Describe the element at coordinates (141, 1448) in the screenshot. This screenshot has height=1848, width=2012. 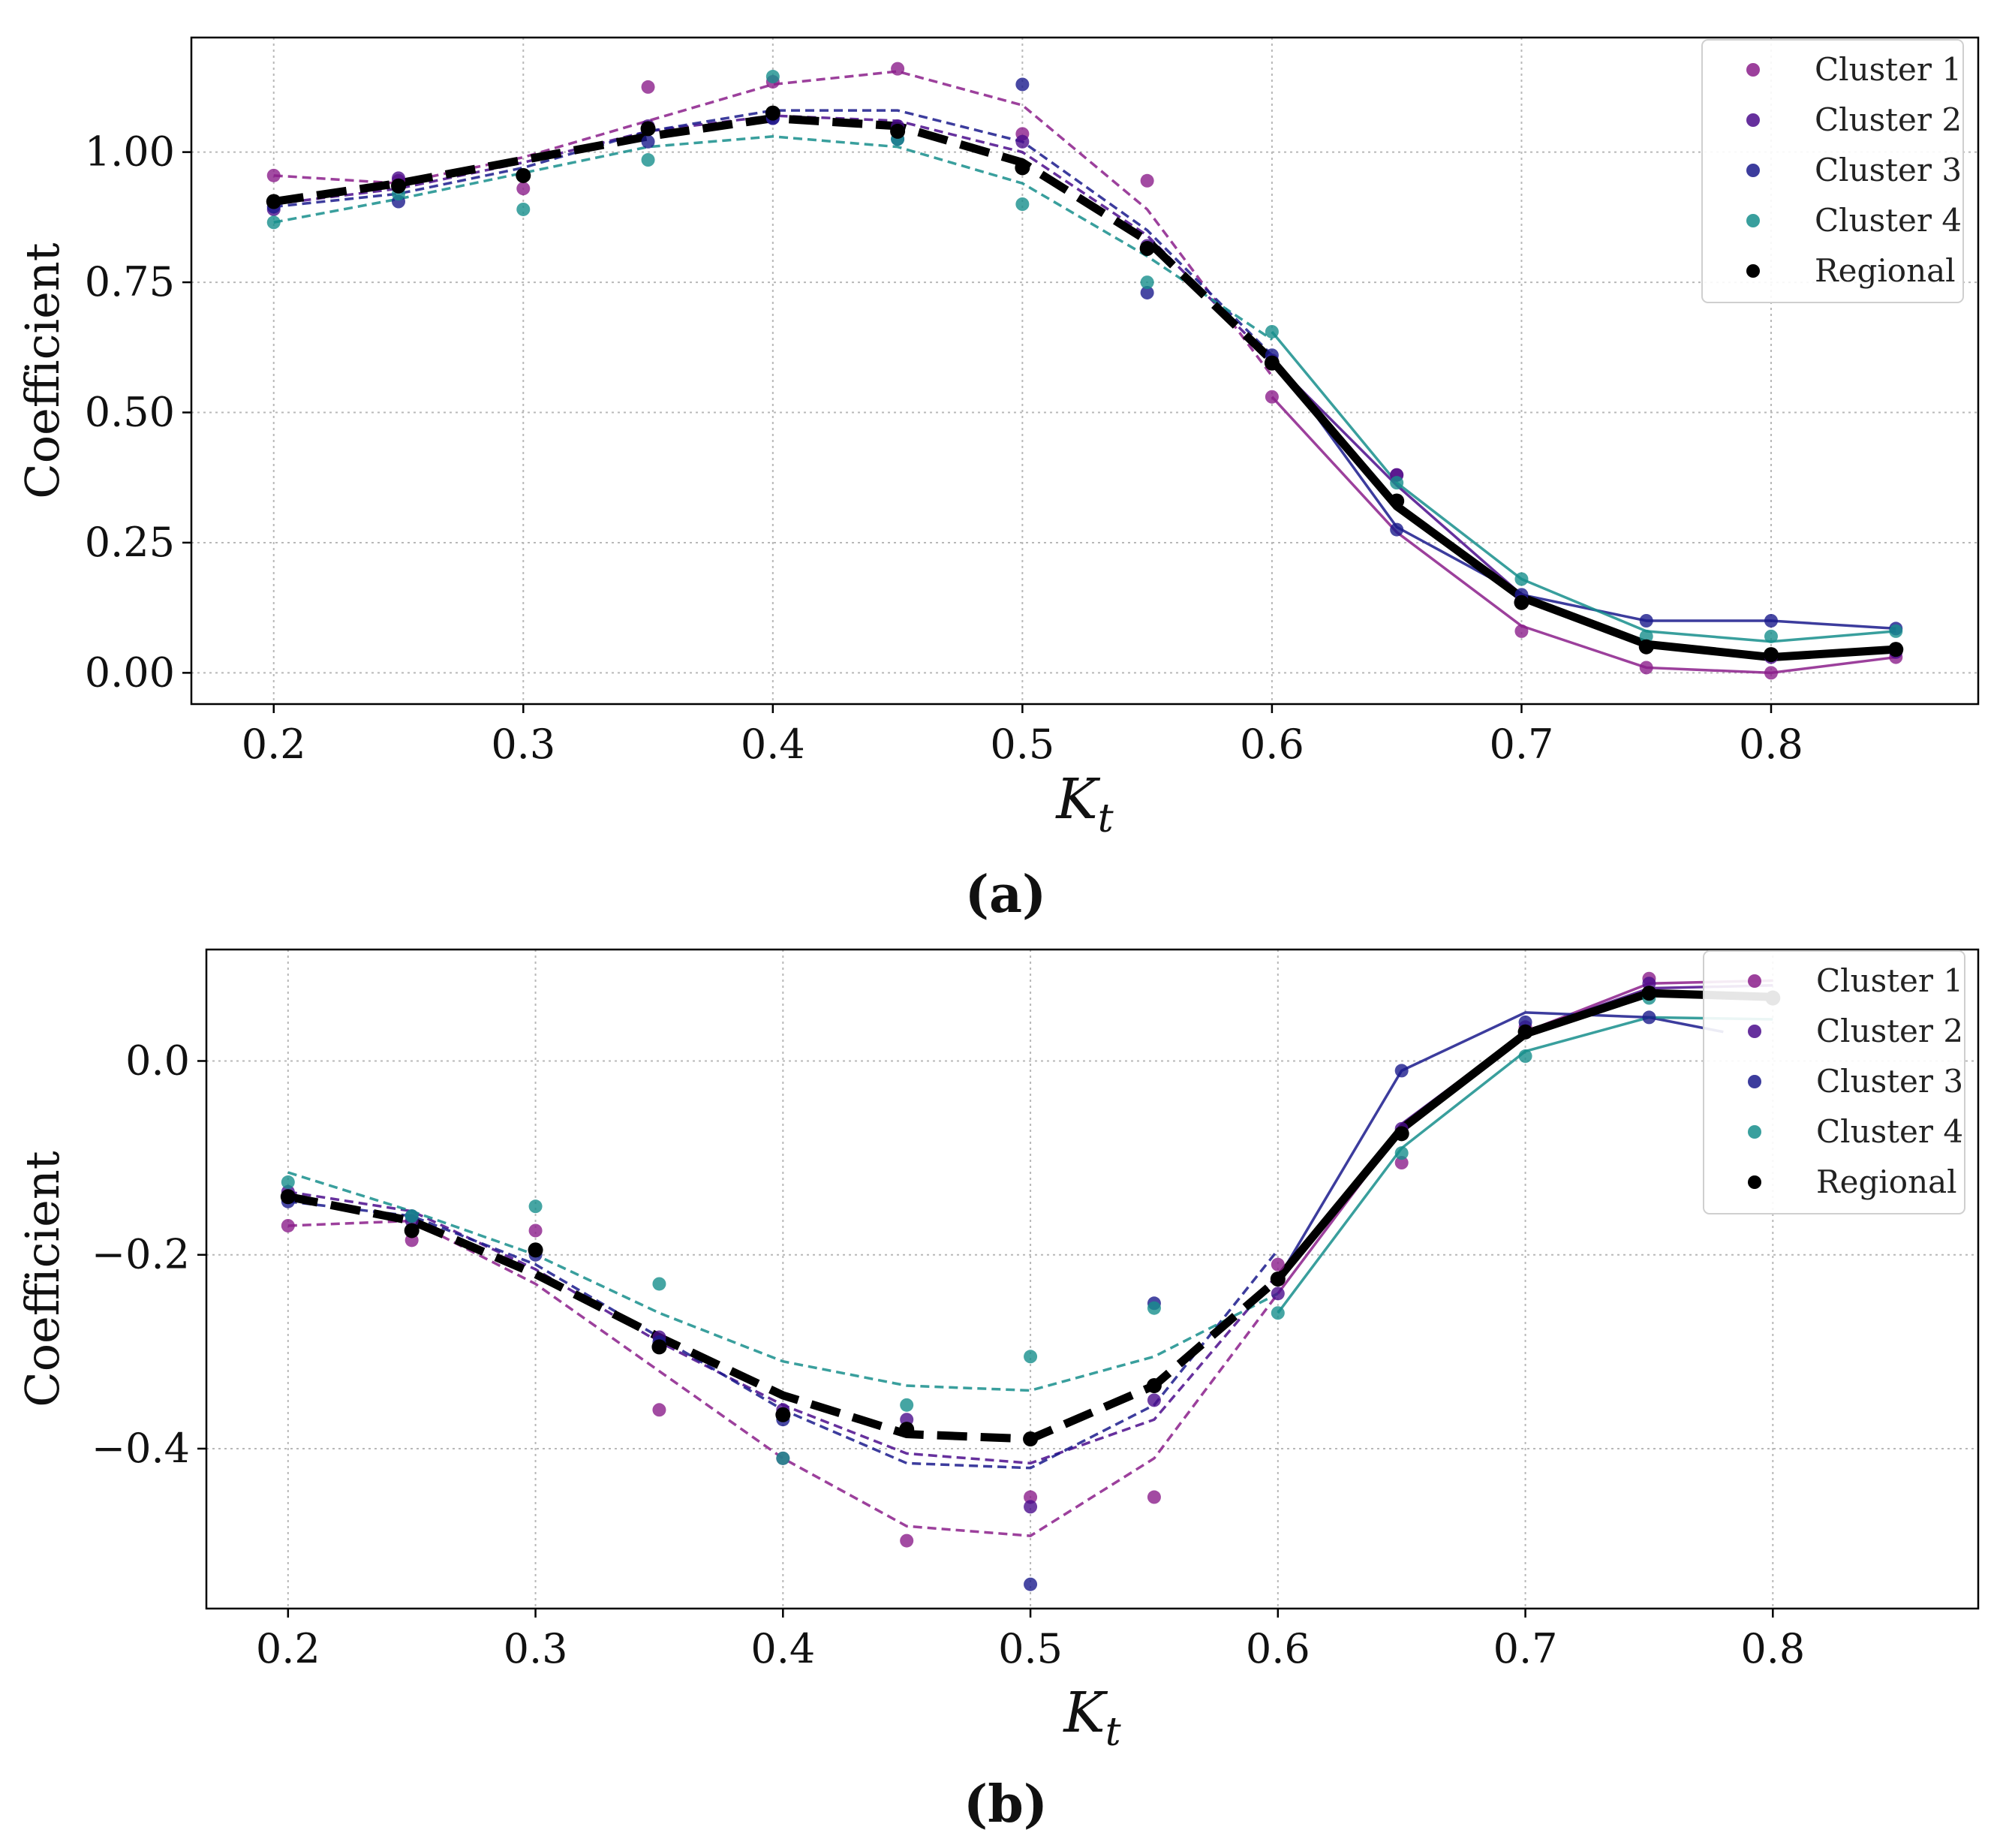
I see `chart-b-ytick-label-0: −0.4` at that location.